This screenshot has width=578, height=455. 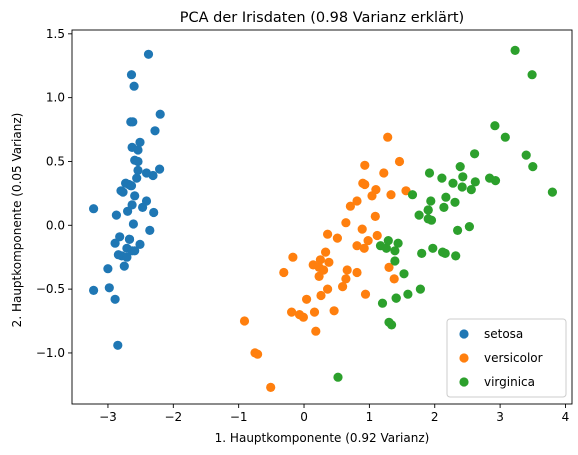 I want to click on y-tick-label: 1.5, so click(x=55, y=34).